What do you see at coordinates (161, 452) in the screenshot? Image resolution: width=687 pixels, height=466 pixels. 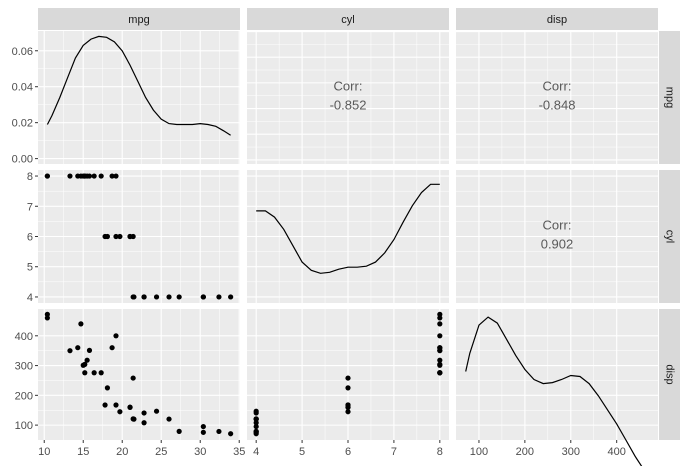 I see `x-tick-label-mpg: 25` at bounding box center [161, 452].